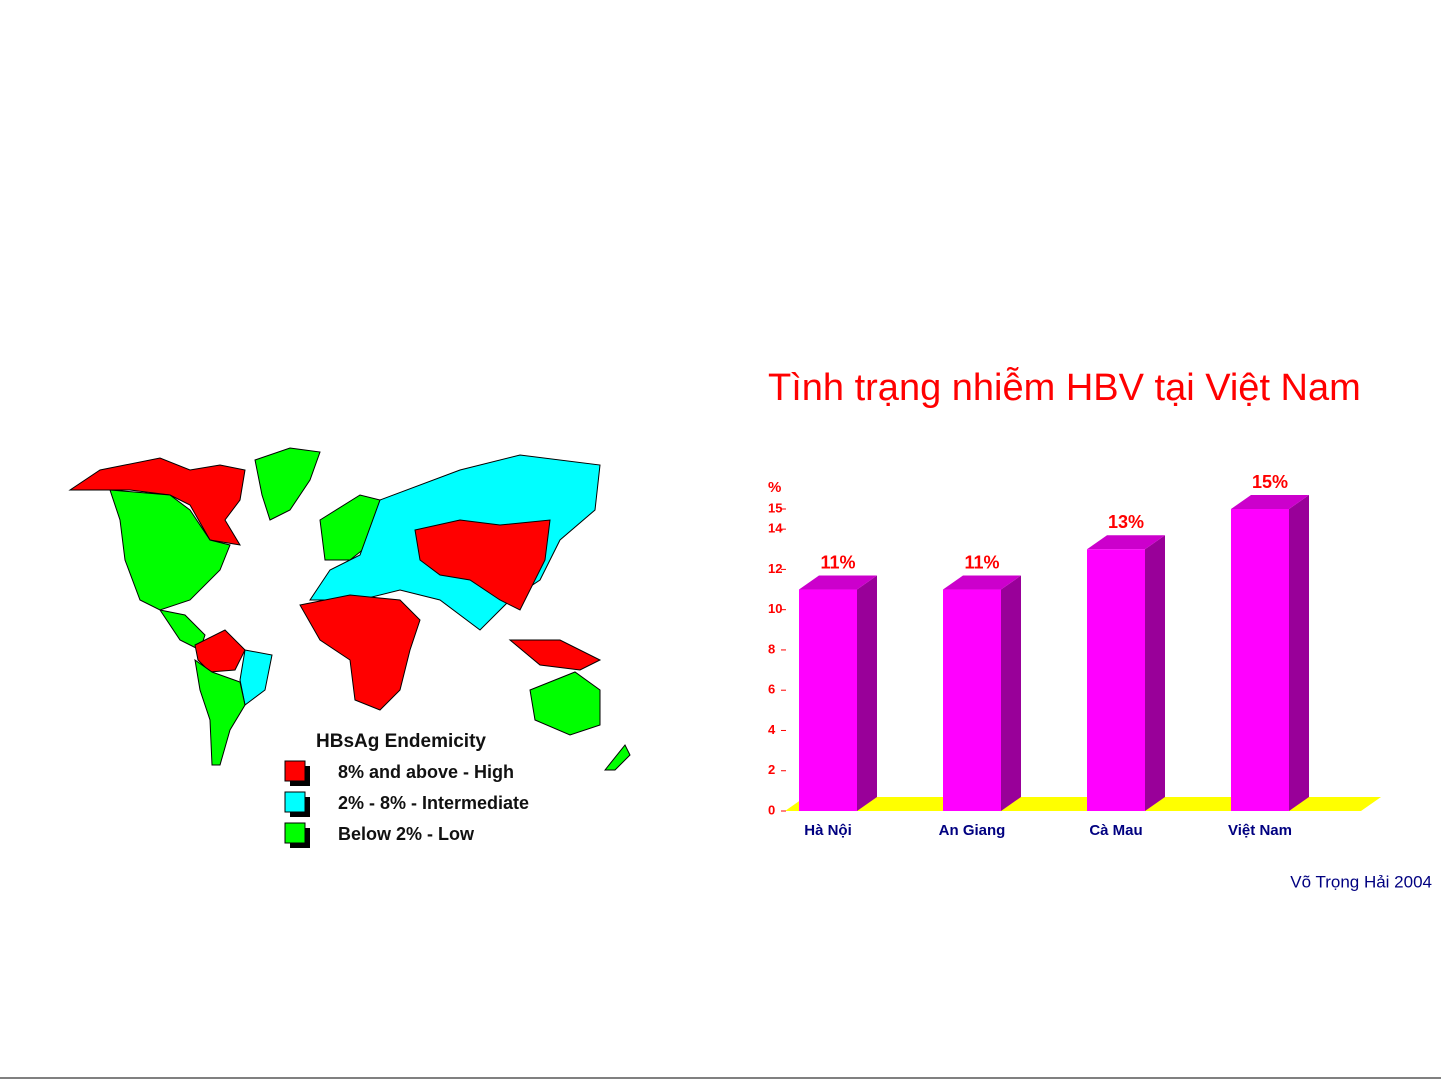 This screenshot has height=1081, width=1441. I want to click on y-tick-label: 12, so click(775, 568).